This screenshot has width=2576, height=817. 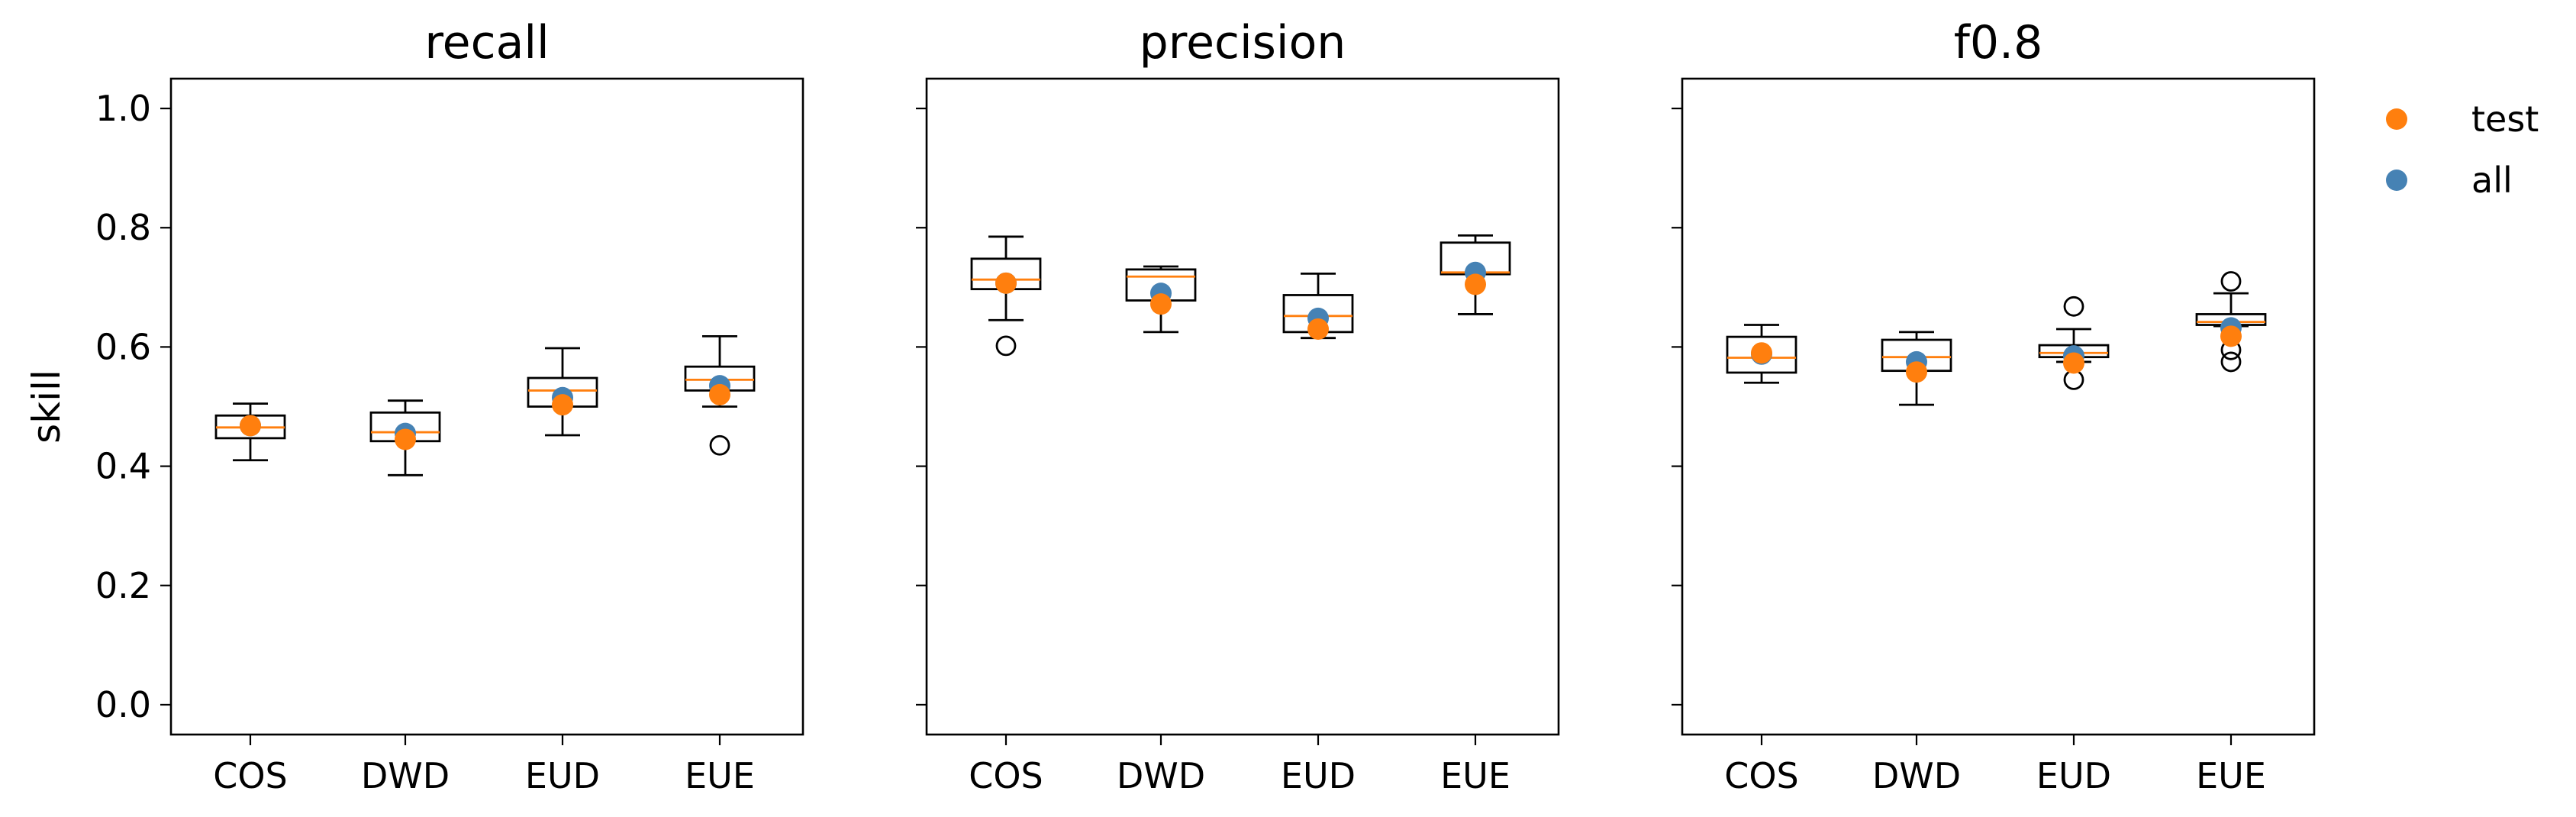 What do you see at coordinates (2463, 150) in the screenshot?
I see `legend: test all` at bounding box center [2463, 150].